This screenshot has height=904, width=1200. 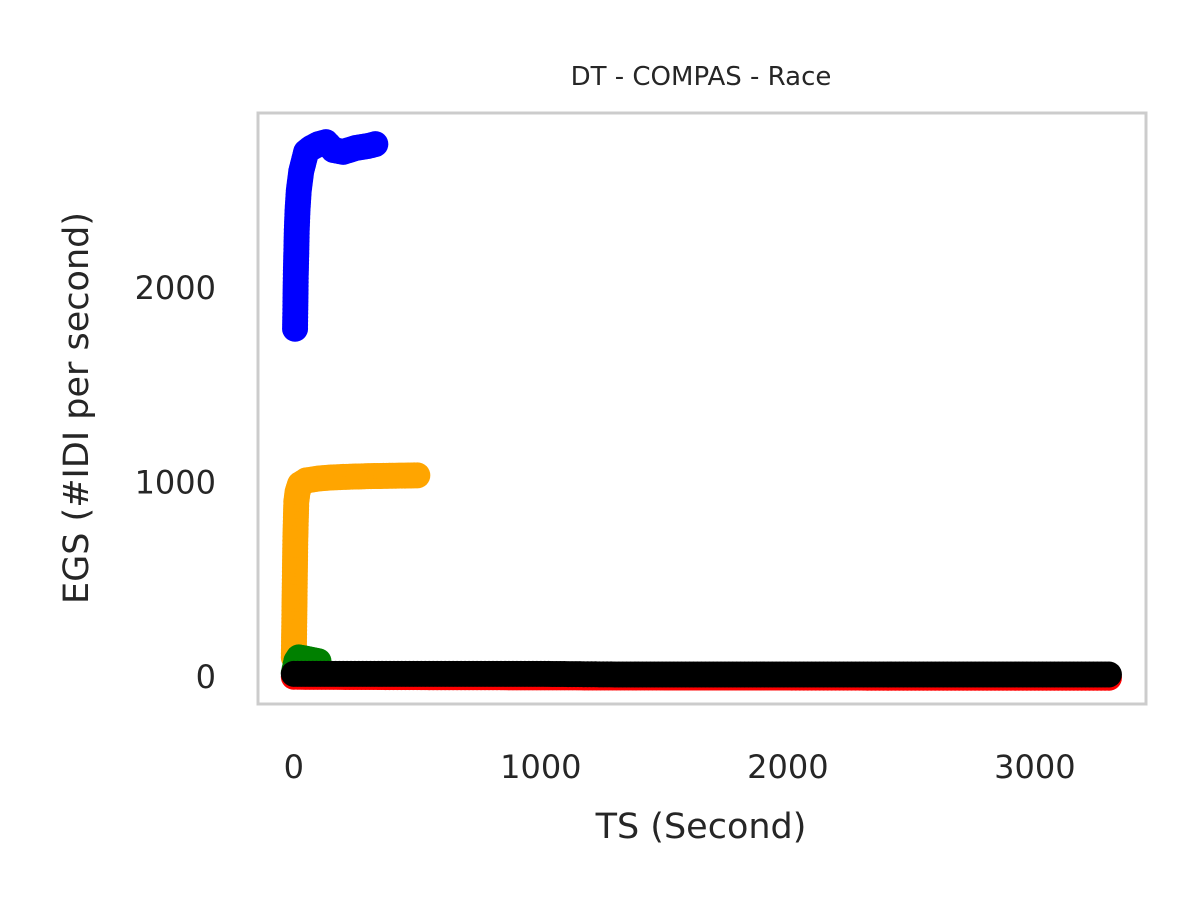 What do you see at coordinates (355, 566) in the screenshot?
I see `series-1-line` at bounding box center [355, 566].